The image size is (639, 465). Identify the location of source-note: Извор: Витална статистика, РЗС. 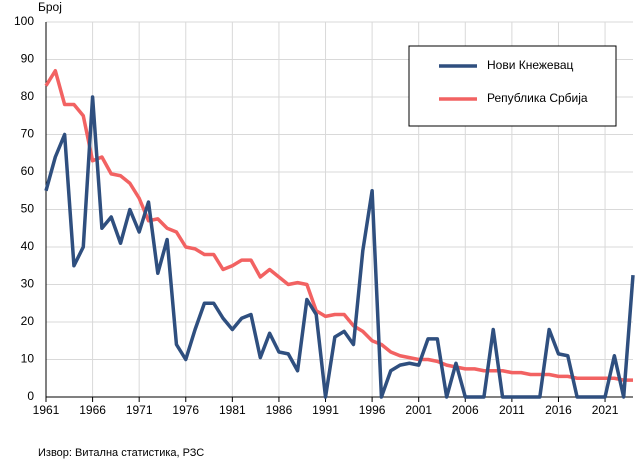
(121, 453).